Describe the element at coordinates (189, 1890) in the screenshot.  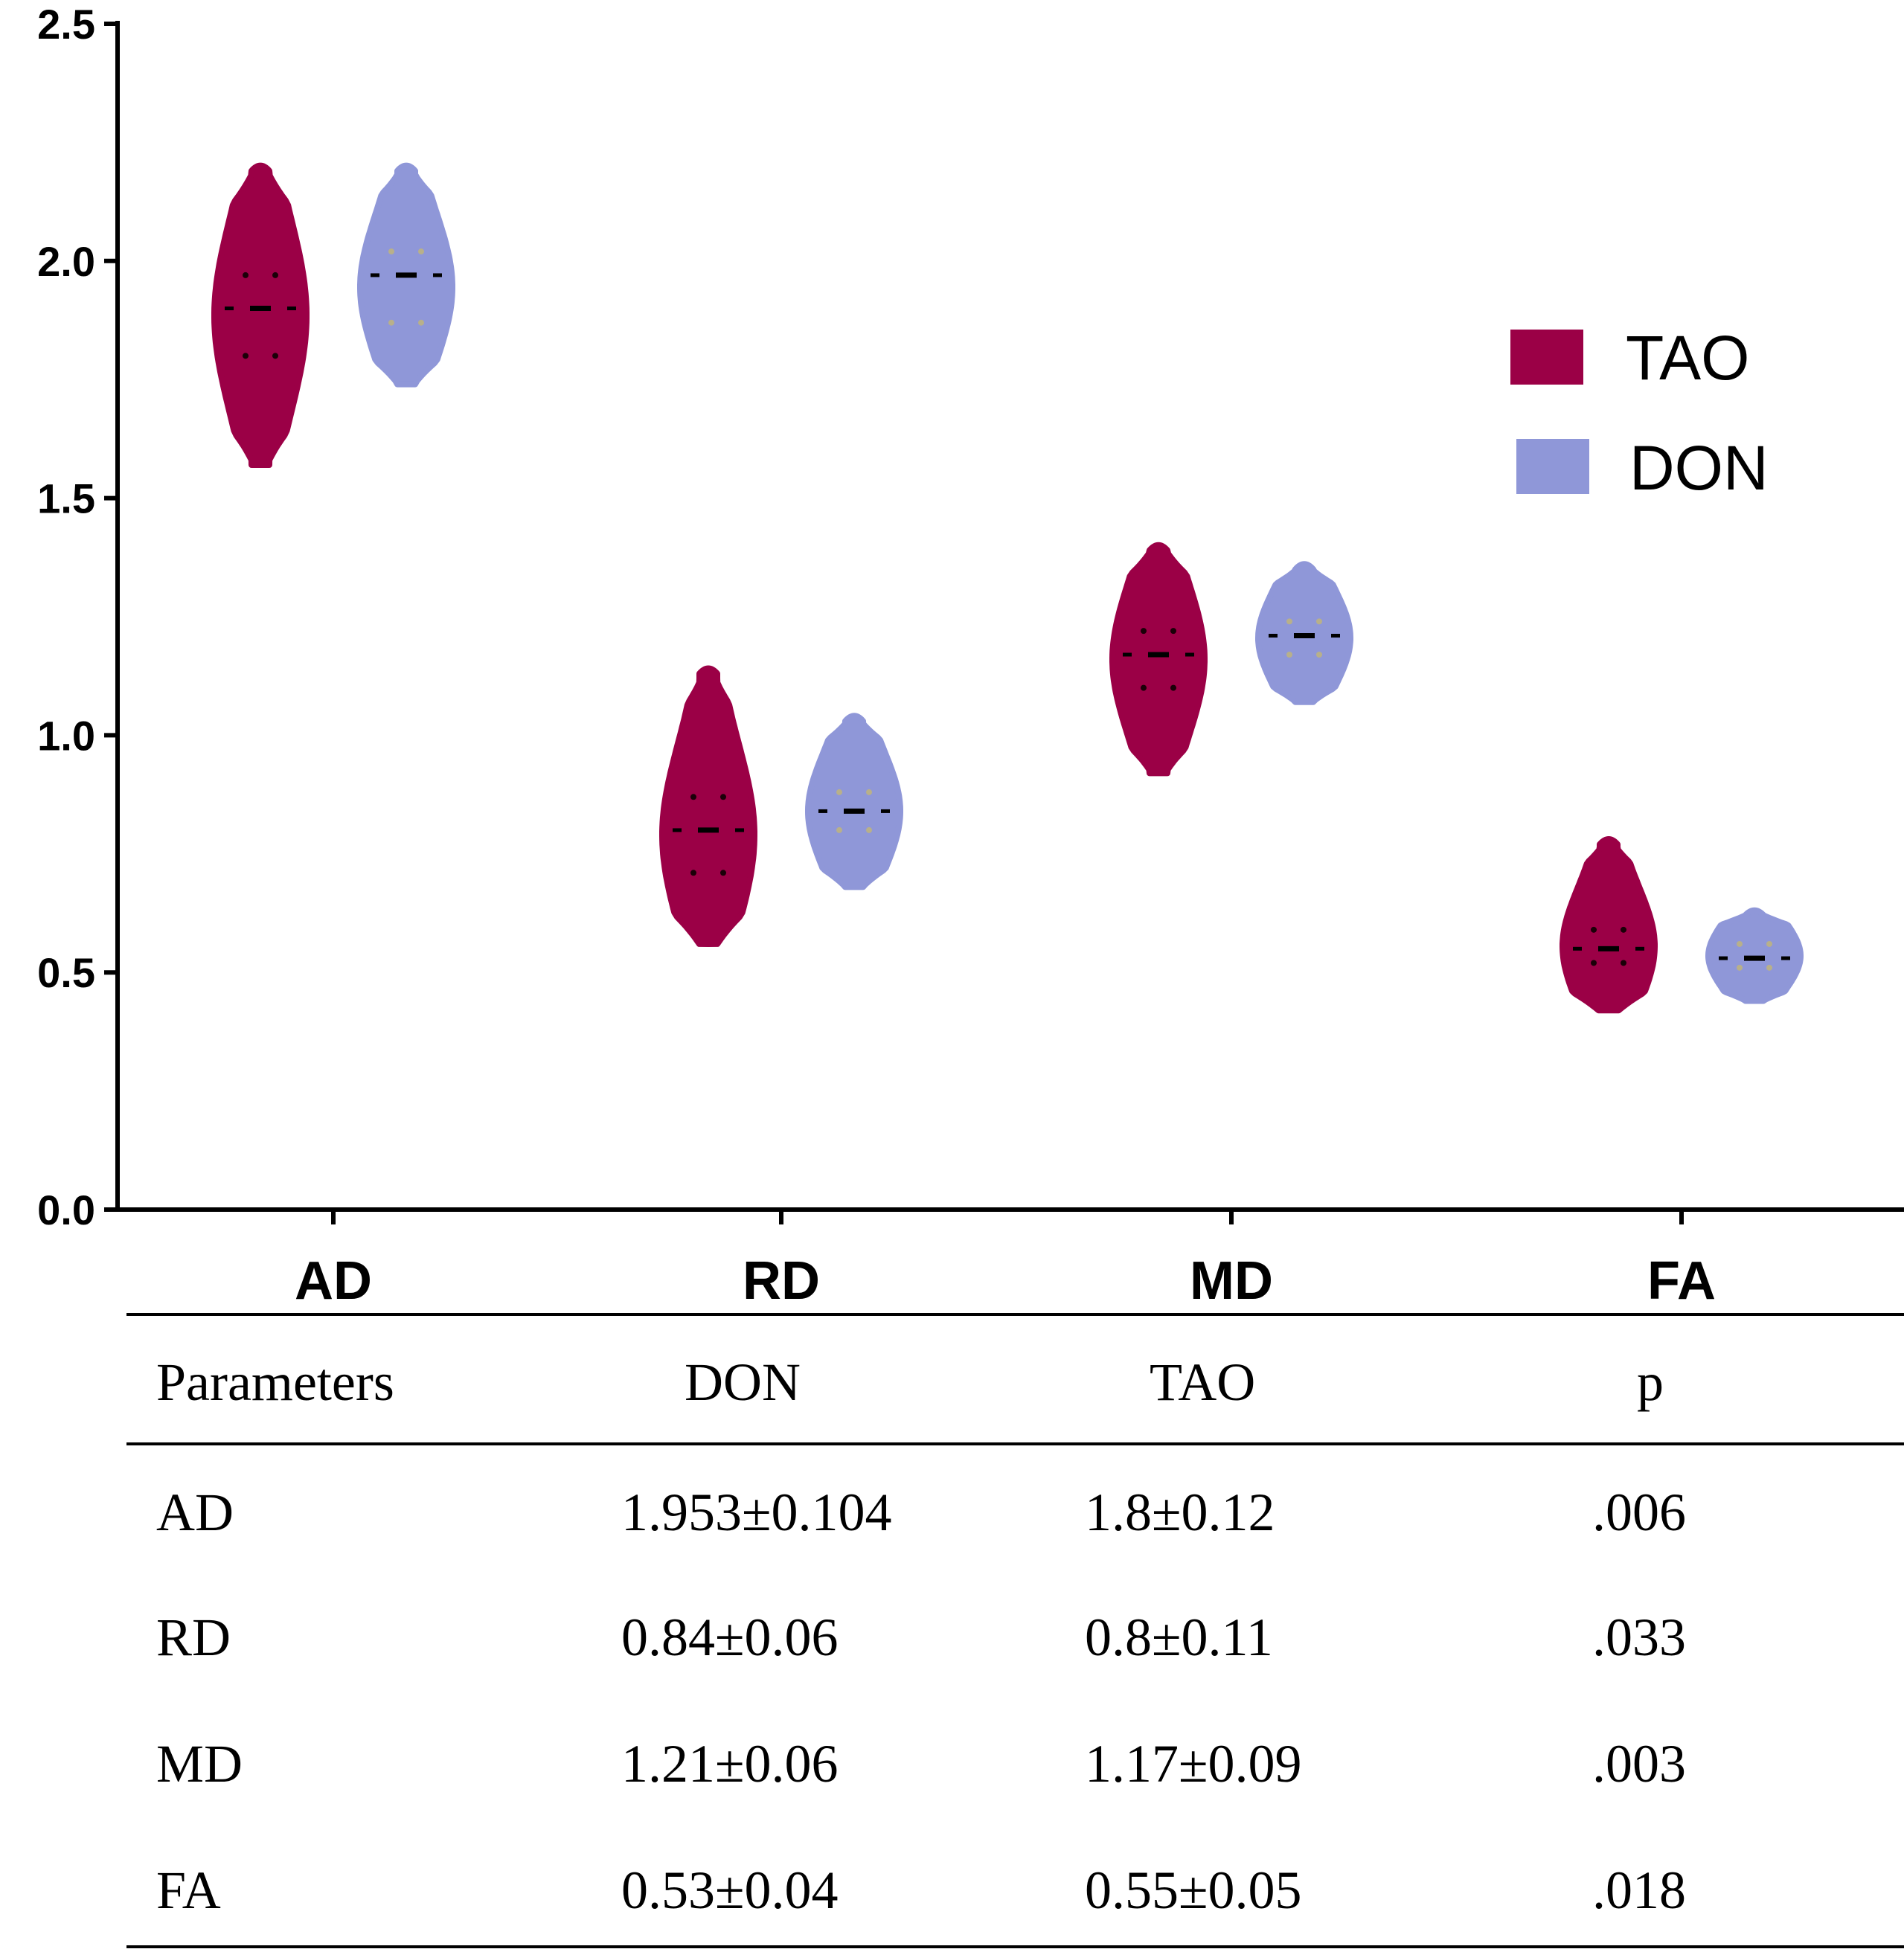
I see `table-cell-fa-param: FA` at that location.